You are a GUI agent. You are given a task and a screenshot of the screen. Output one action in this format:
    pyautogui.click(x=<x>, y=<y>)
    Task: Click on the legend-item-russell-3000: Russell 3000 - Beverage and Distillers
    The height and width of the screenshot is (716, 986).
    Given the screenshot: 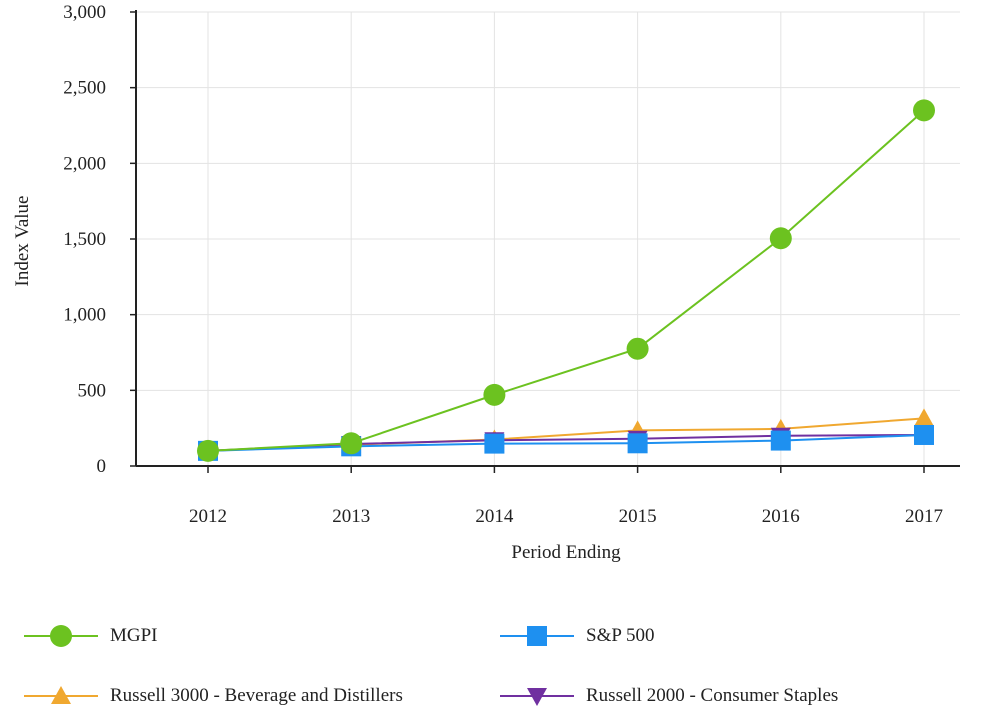 What is the action you would take?
    pyautogui.click(x=212, y=696)
    